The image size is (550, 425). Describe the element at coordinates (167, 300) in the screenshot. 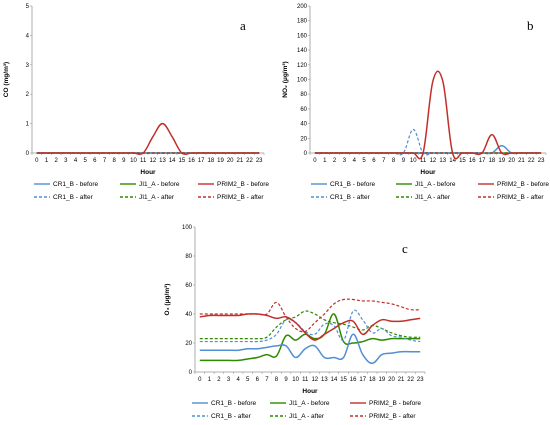

I see `y-axis-title: O₃ (μg/m³)` at that location.